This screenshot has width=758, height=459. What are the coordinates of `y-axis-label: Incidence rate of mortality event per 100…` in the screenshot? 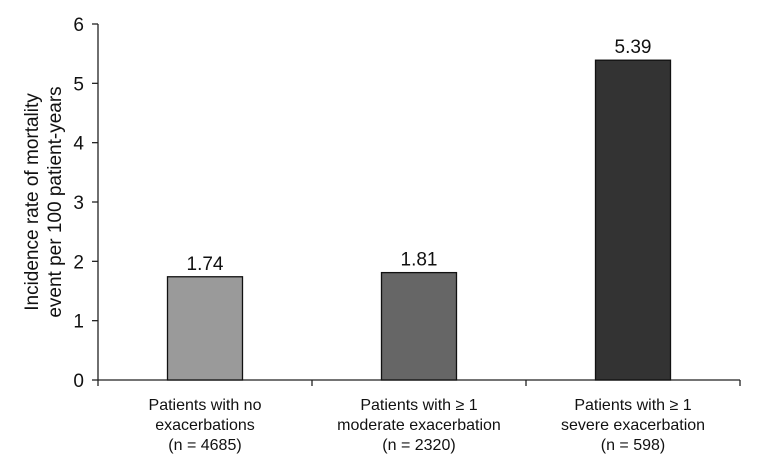 It's located at (44, 201).